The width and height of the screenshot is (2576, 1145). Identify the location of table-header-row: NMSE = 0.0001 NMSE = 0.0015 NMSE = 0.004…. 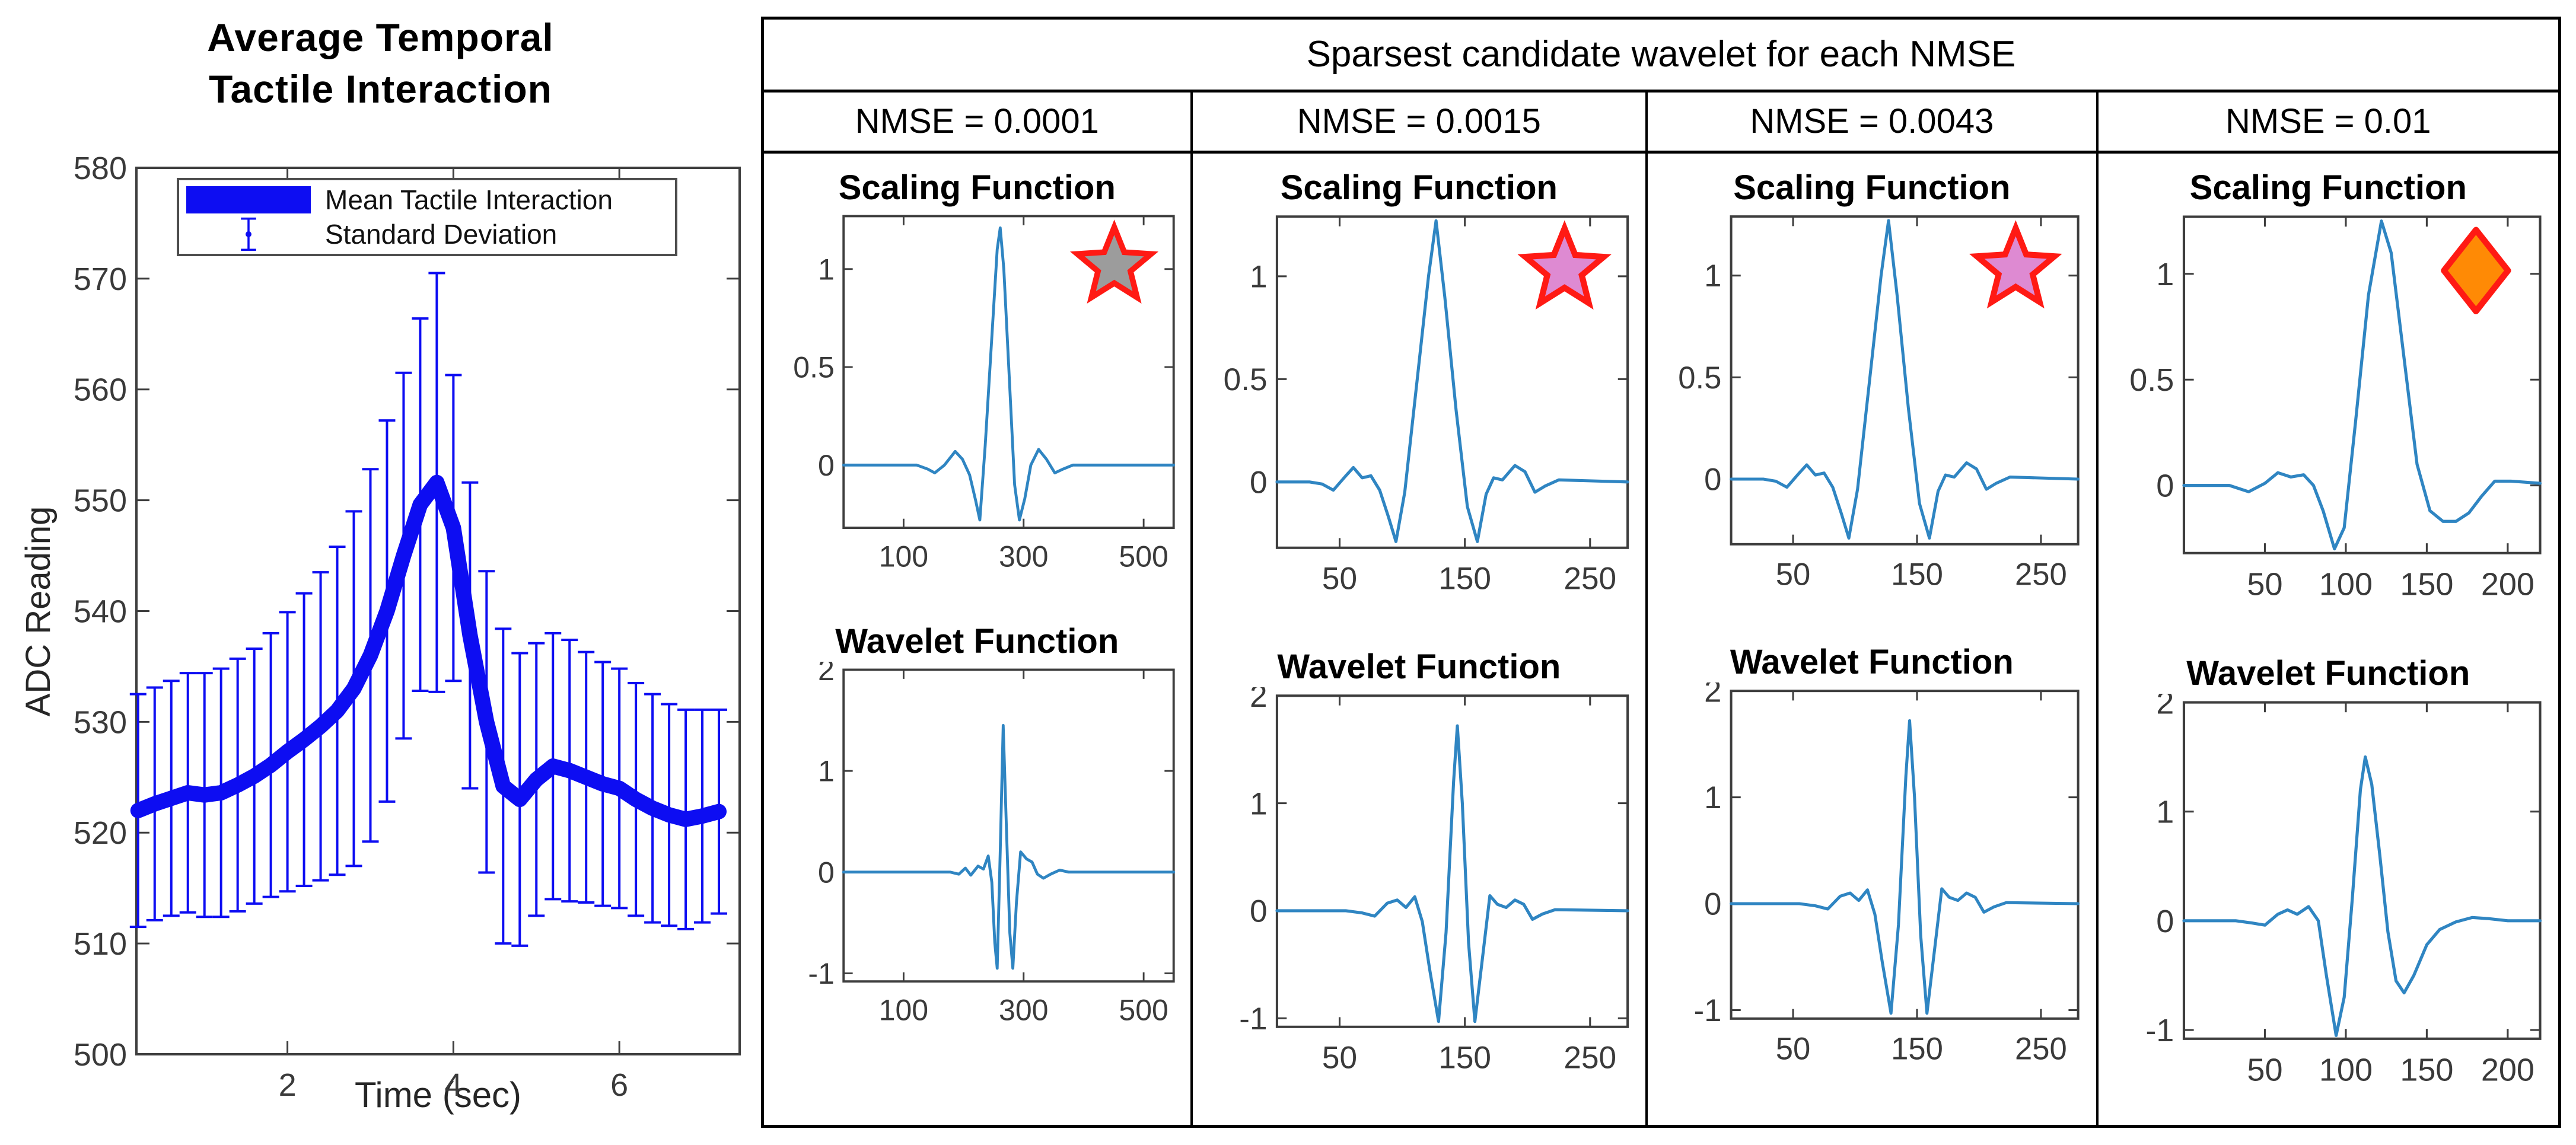
(1661, 123).